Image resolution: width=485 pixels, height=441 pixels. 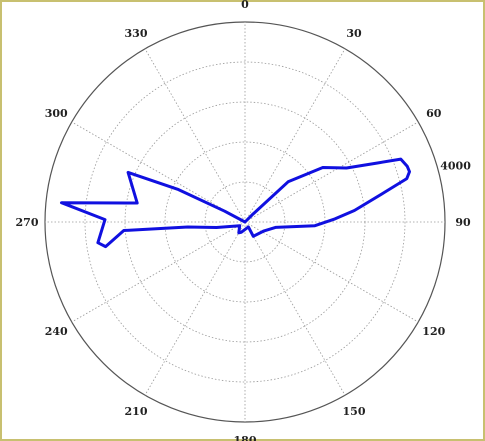 I want to click on angle-tick-label-210: 210, so click(x=136, y=411).